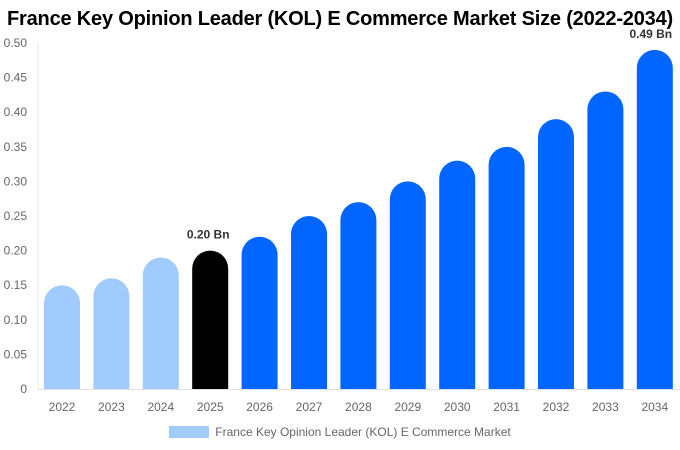 This screenshot has height=450, width=680. Describe the element at coordinates (457, 407) in the screenshot. I see `x-tick-label: 2030` at that location.